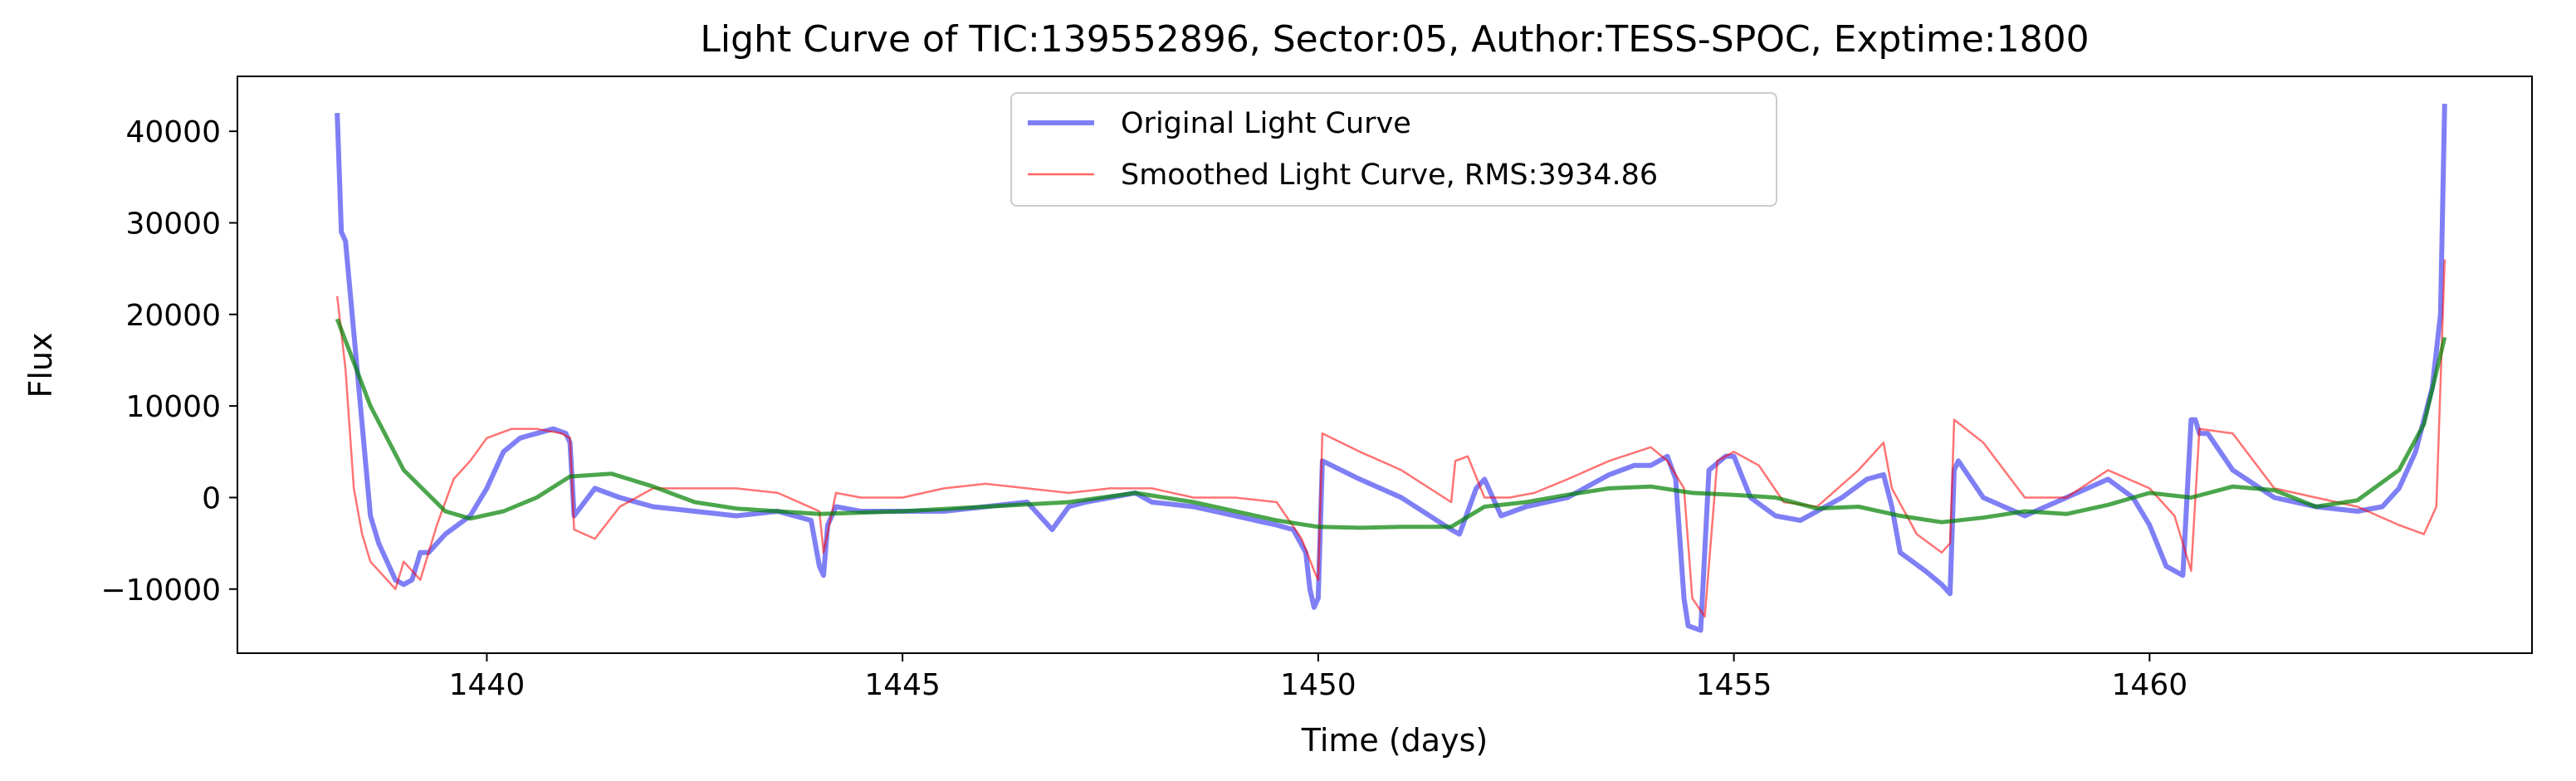  Describe the element at coordinates (173, 316) in the screenshot. I see `y-tick-label: 20000` at that location.